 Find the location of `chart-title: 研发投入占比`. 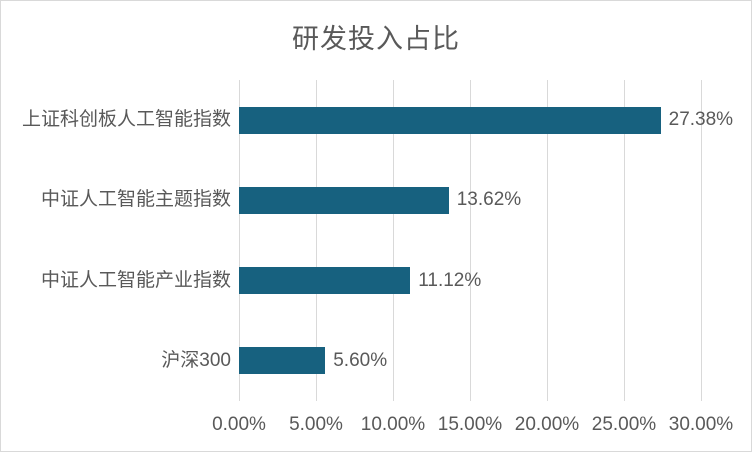

chart-title: 研发投入占比 is located at coordinates (376, 39).